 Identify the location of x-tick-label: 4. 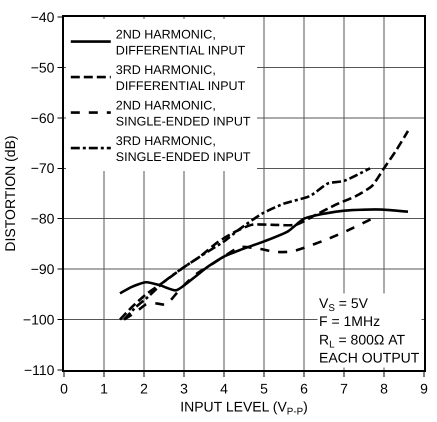
(224, 388).